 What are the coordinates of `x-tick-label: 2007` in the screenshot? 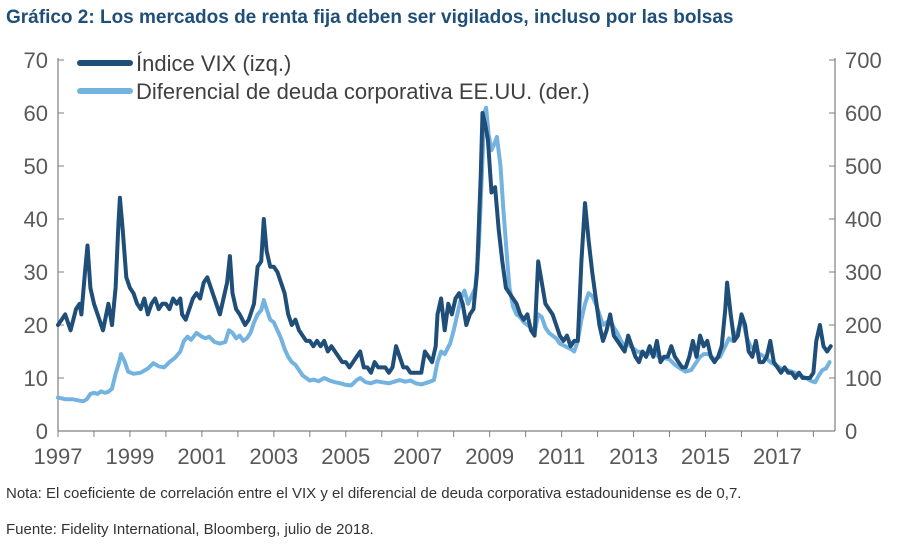 It's located at (417, 456).